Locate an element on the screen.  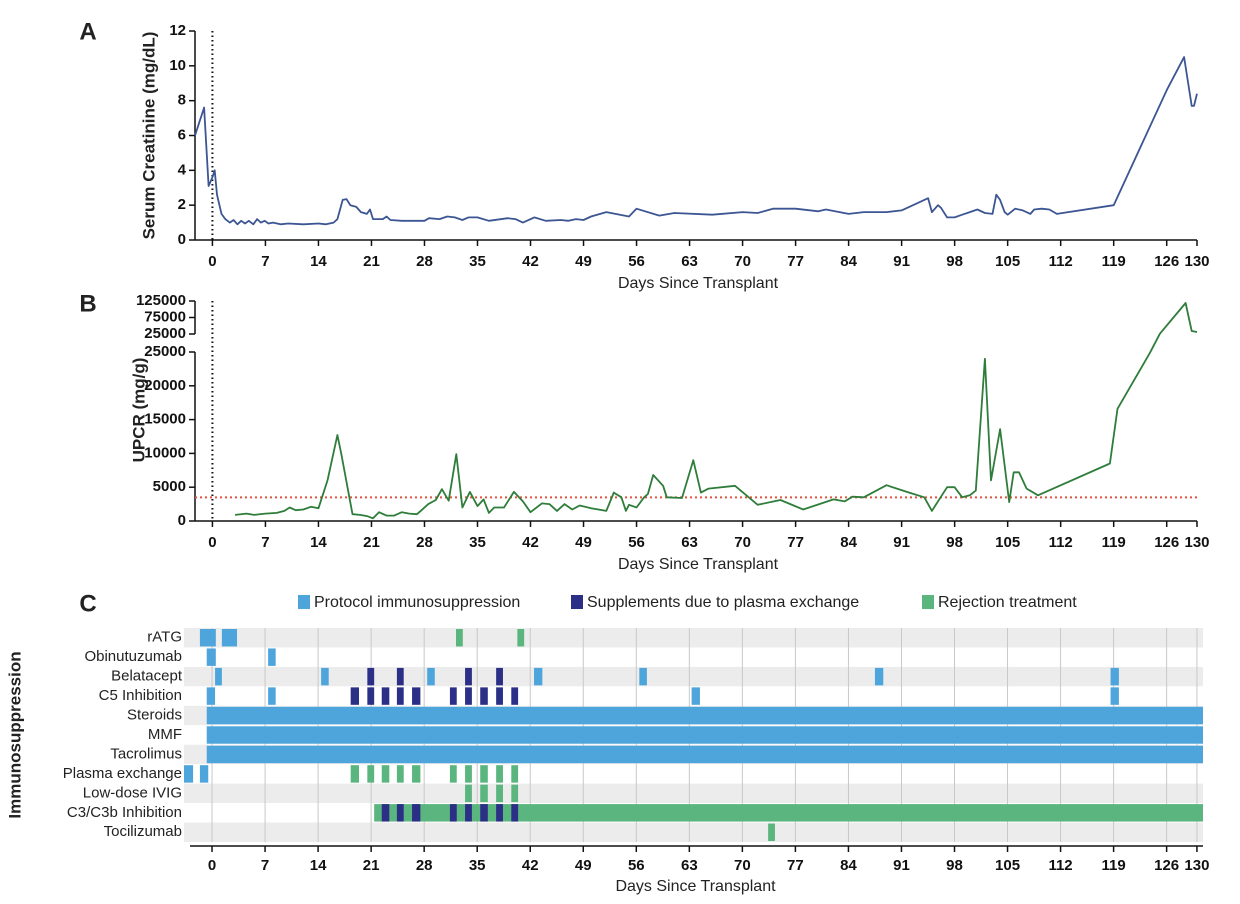
x-tick-label: 42 is located at coordinates (530, 865).